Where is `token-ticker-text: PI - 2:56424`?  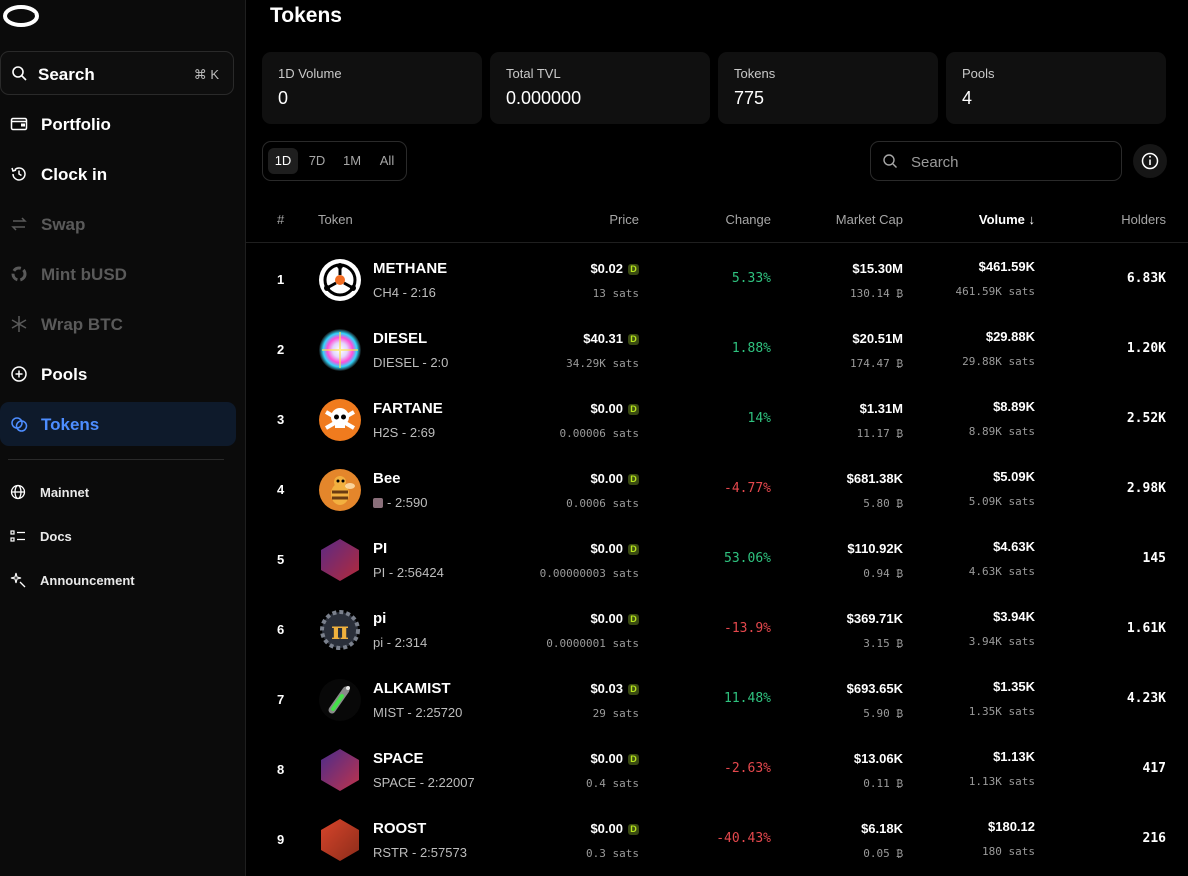 token-ticker-text: PI - 2:56424 is located at coordinates (408, 572).